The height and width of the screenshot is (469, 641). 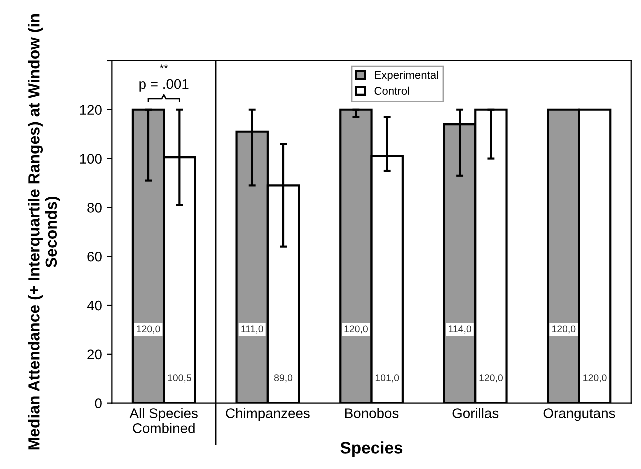 What do you see at coordinates (91, 110) in the screenshot?
I see `y-tick-label: 120` at bounding box center [91, 110].